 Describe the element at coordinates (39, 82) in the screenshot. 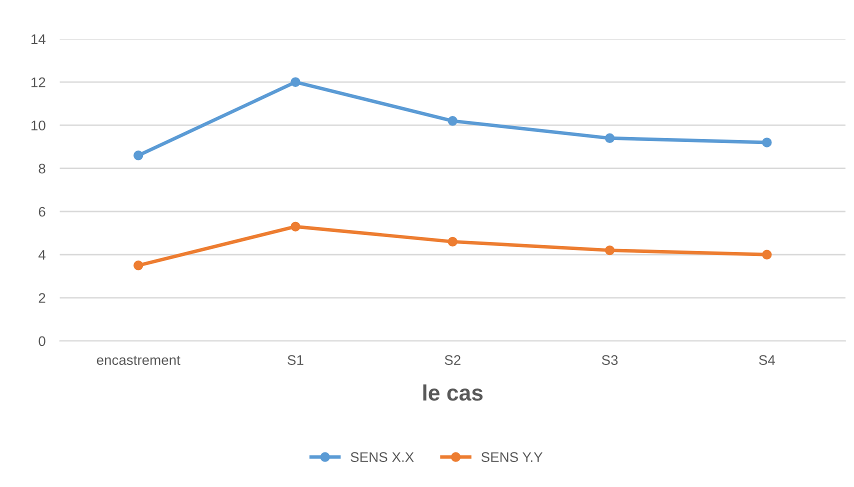

I see `y-tick-label: 12` at that location.